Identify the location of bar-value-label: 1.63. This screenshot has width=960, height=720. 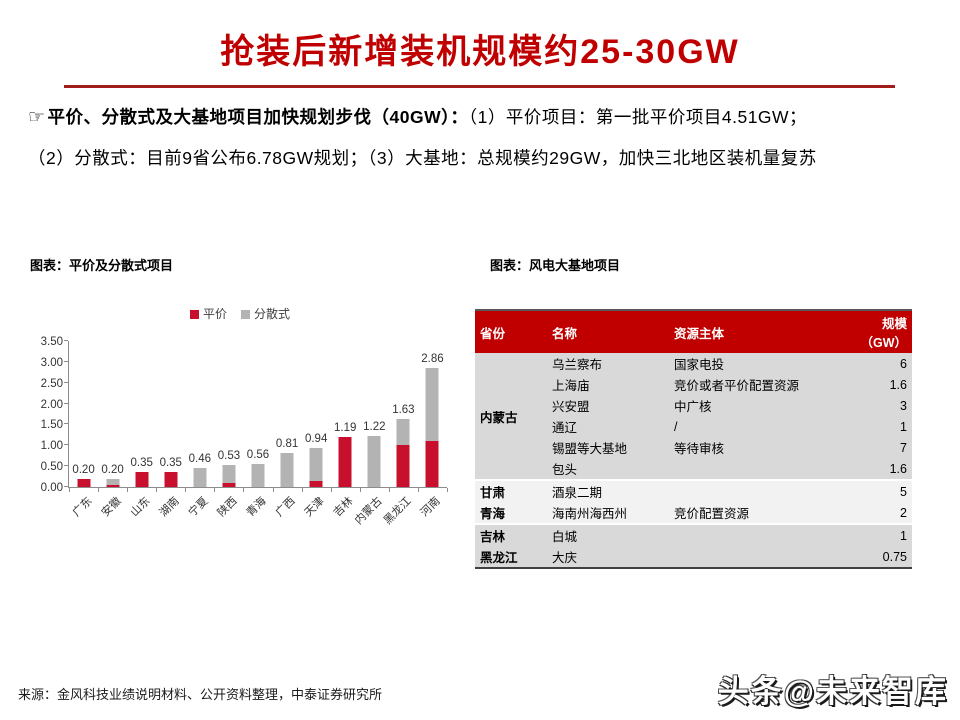
(403, 410).